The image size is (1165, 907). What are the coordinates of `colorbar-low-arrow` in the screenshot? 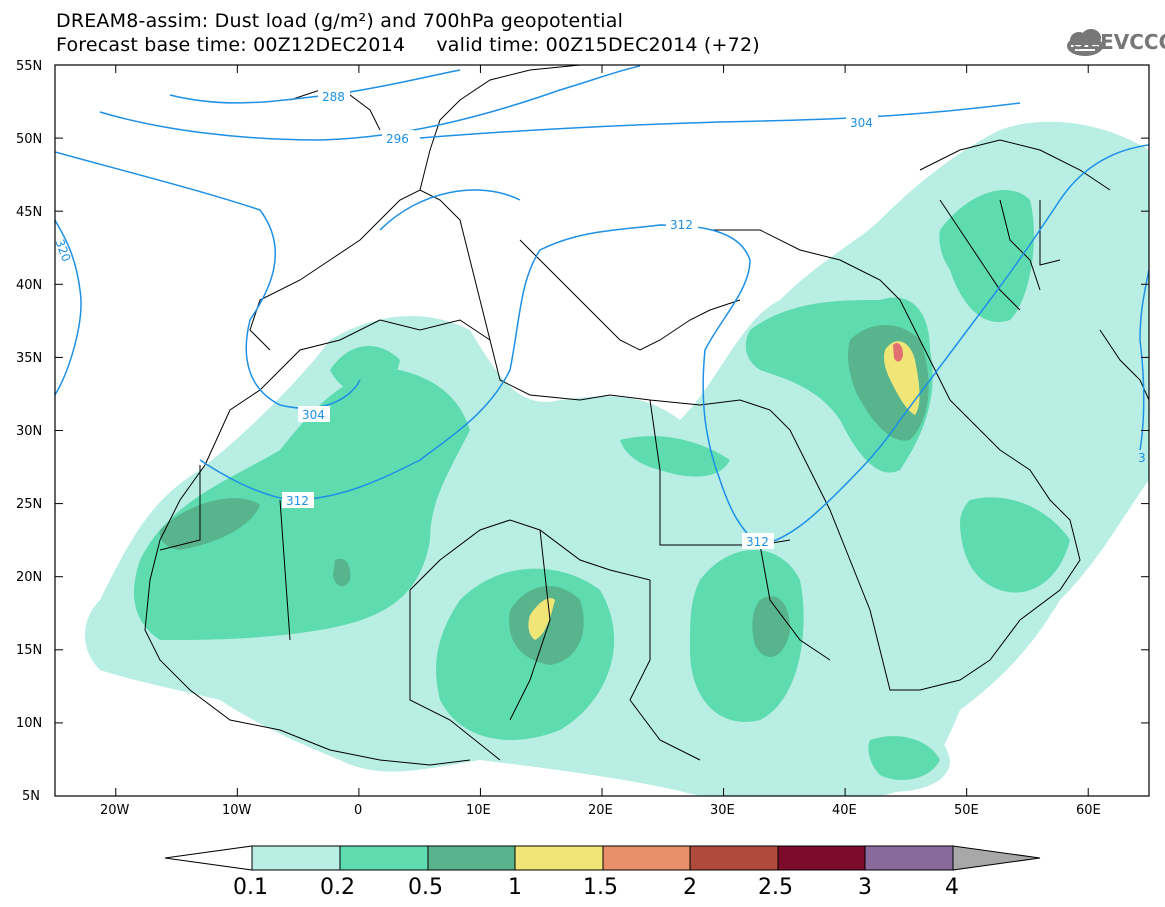 It's located at (208, 858).